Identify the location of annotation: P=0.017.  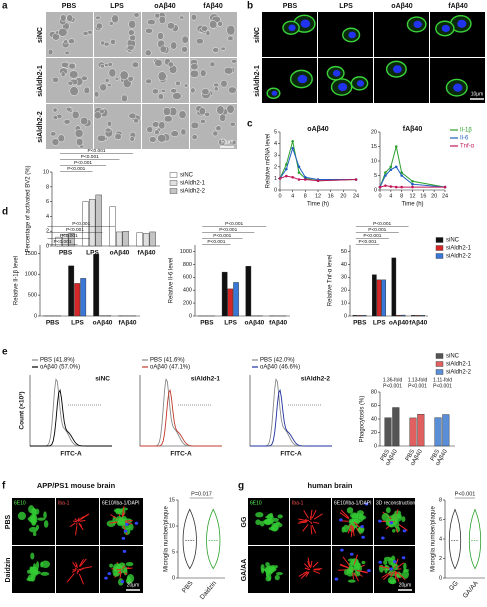
(201, 494).